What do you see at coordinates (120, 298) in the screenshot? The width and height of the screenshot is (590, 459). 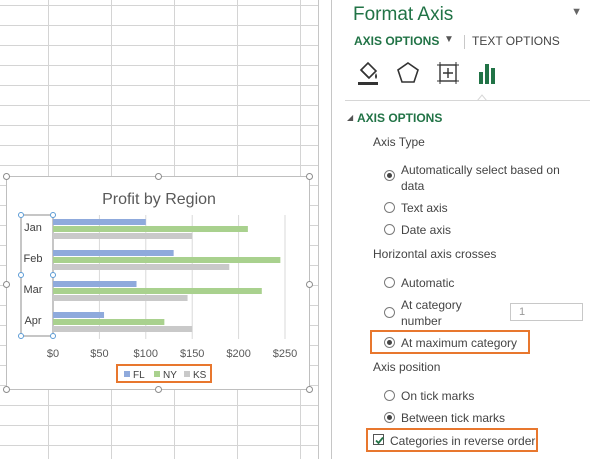 I see `bar-ks-mar` at bounding box center [120, 298].